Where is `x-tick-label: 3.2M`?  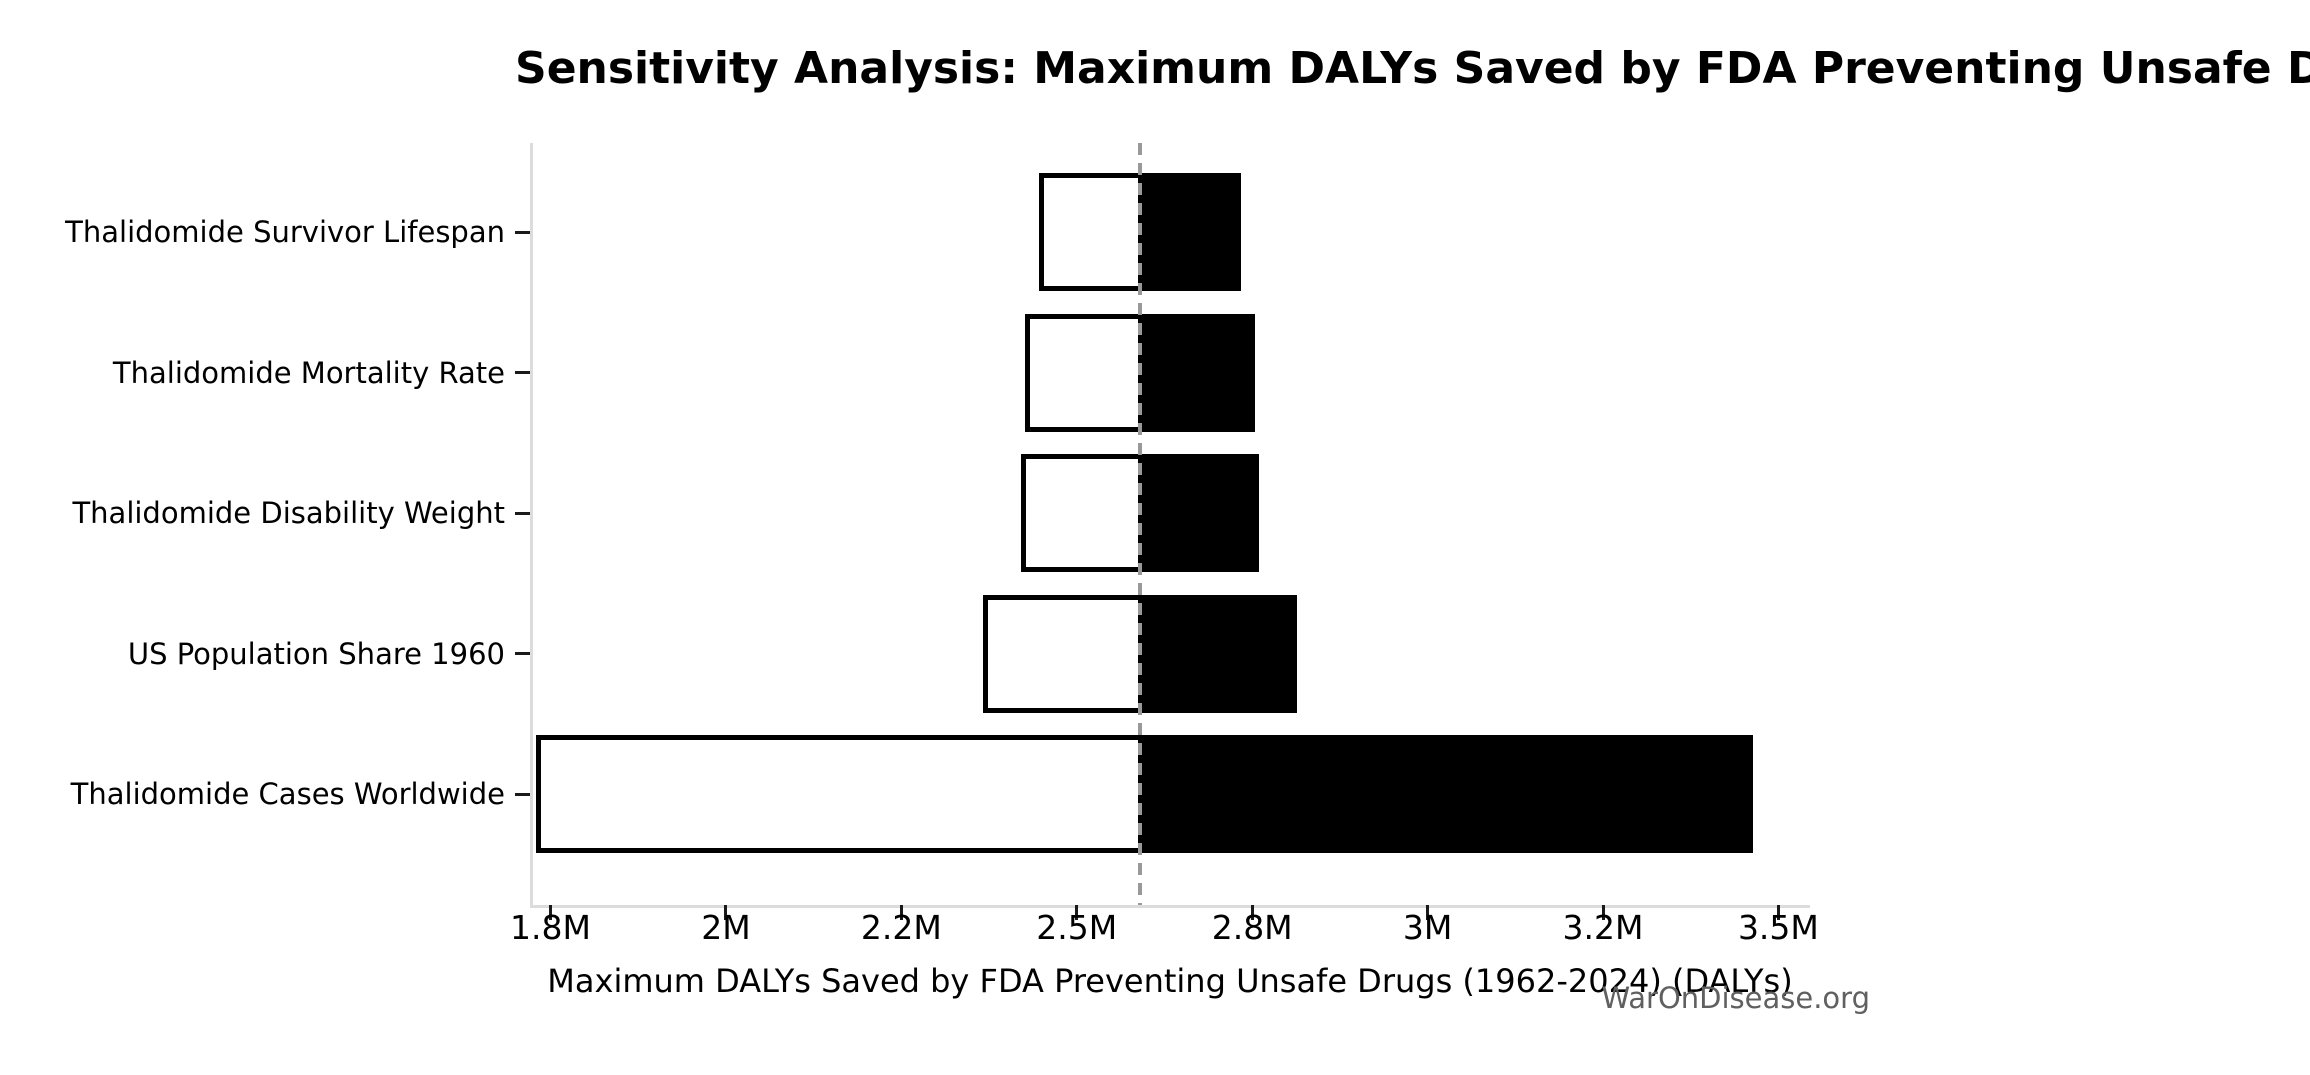 x-tick-label: 3.2M is located at coordinates (1603, 927).